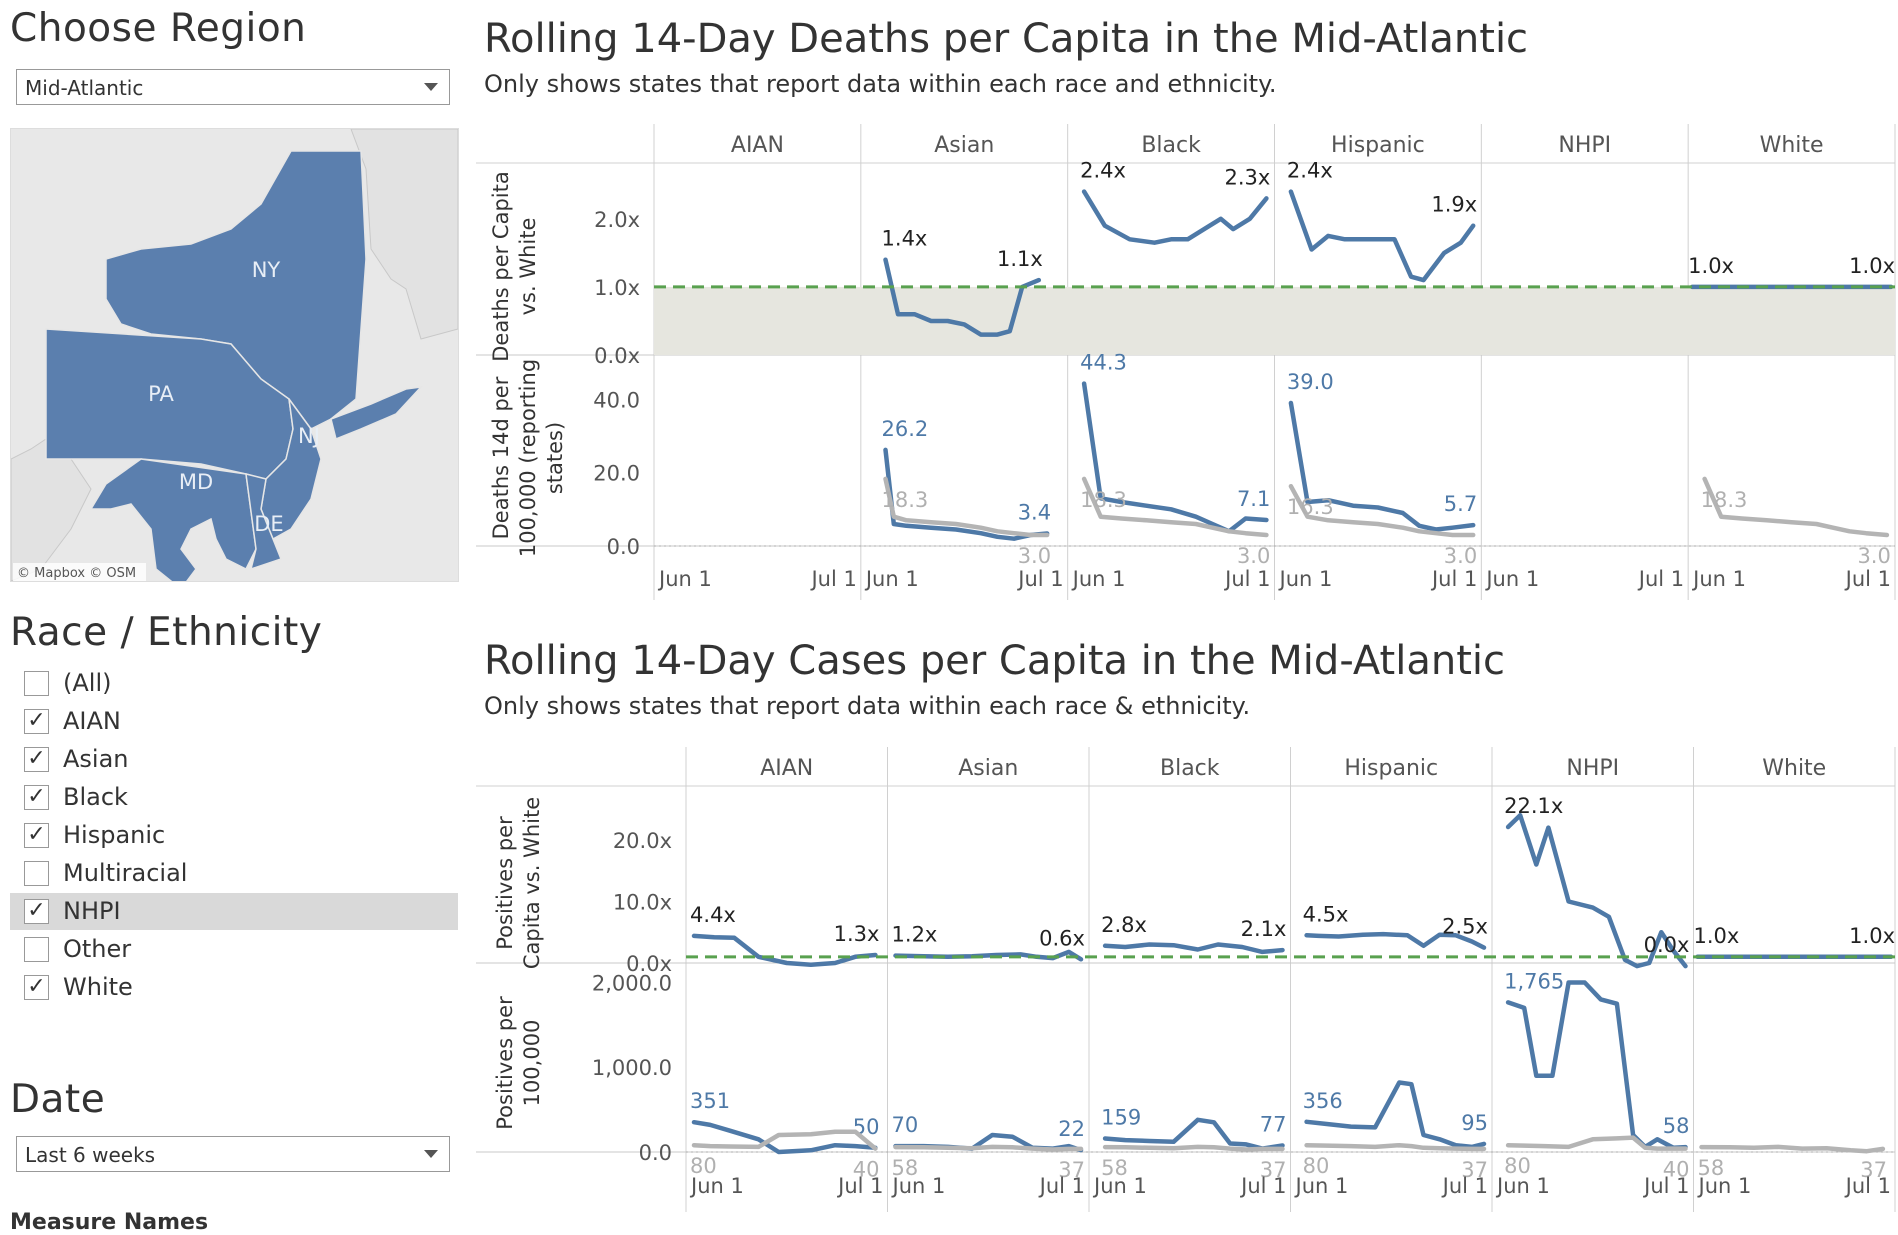 The image size is (1898, 1235). Describe the element at coordinates (1310, 382) in the screenshot. I see `data-label-first: 39.0` at that location.